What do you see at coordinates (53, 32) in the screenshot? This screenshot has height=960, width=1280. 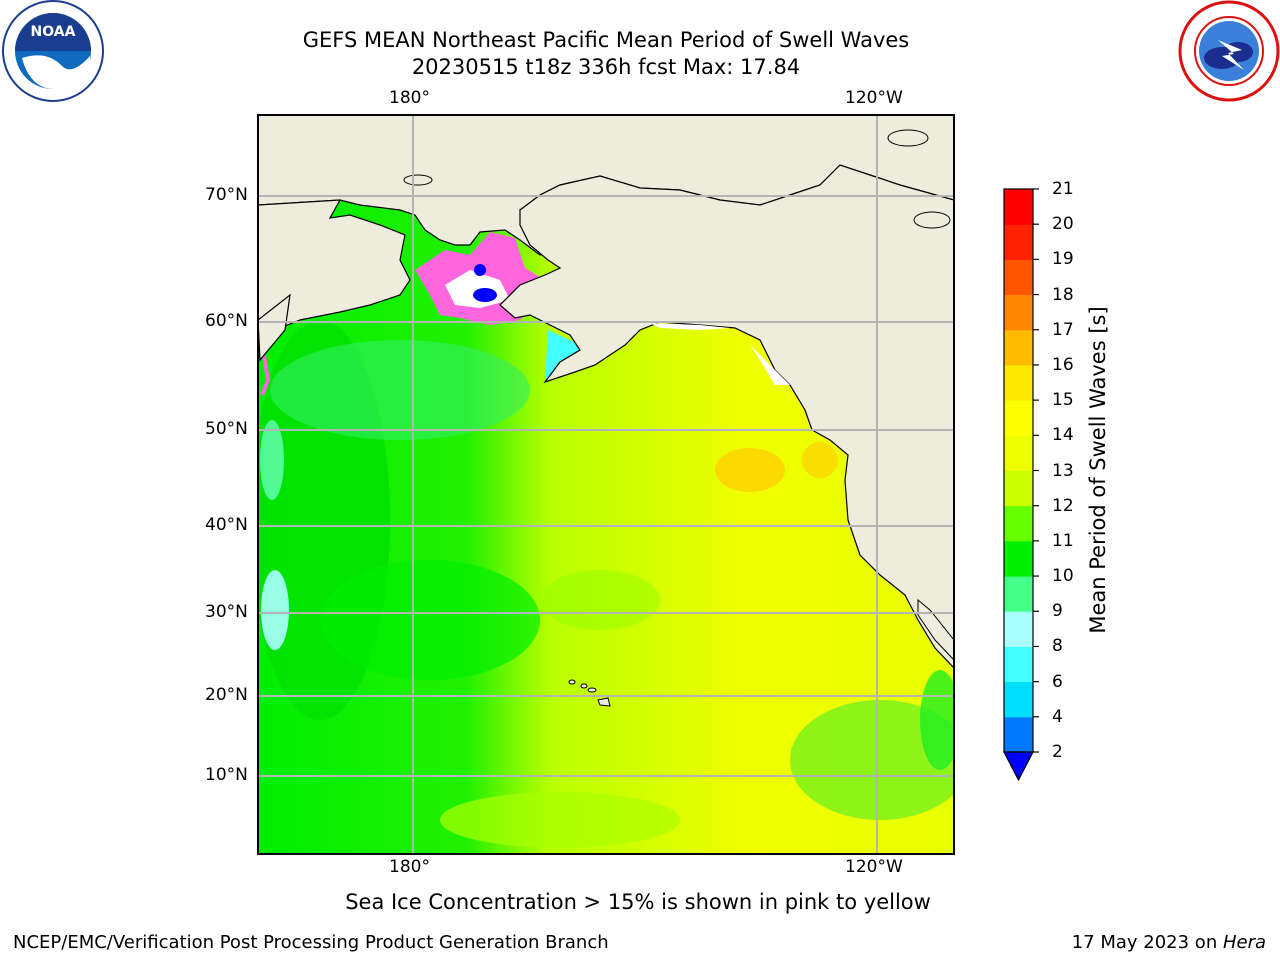 I see `noaa-logo-text: NOAA` at bounding box center [53, 32].